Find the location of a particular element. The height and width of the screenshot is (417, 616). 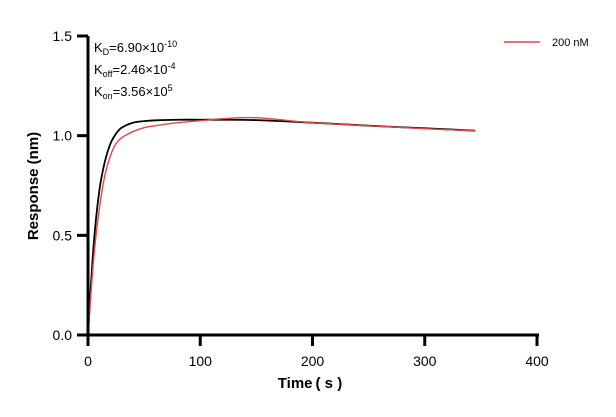

x-tick-label: 0 is located at coordinates (88, 361).